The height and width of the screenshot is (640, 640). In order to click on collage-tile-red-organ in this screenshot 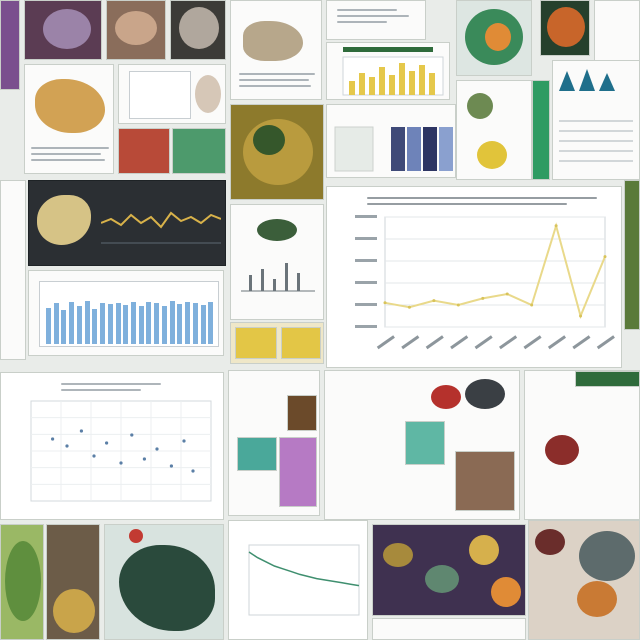, I will do `click(565, 28)`.